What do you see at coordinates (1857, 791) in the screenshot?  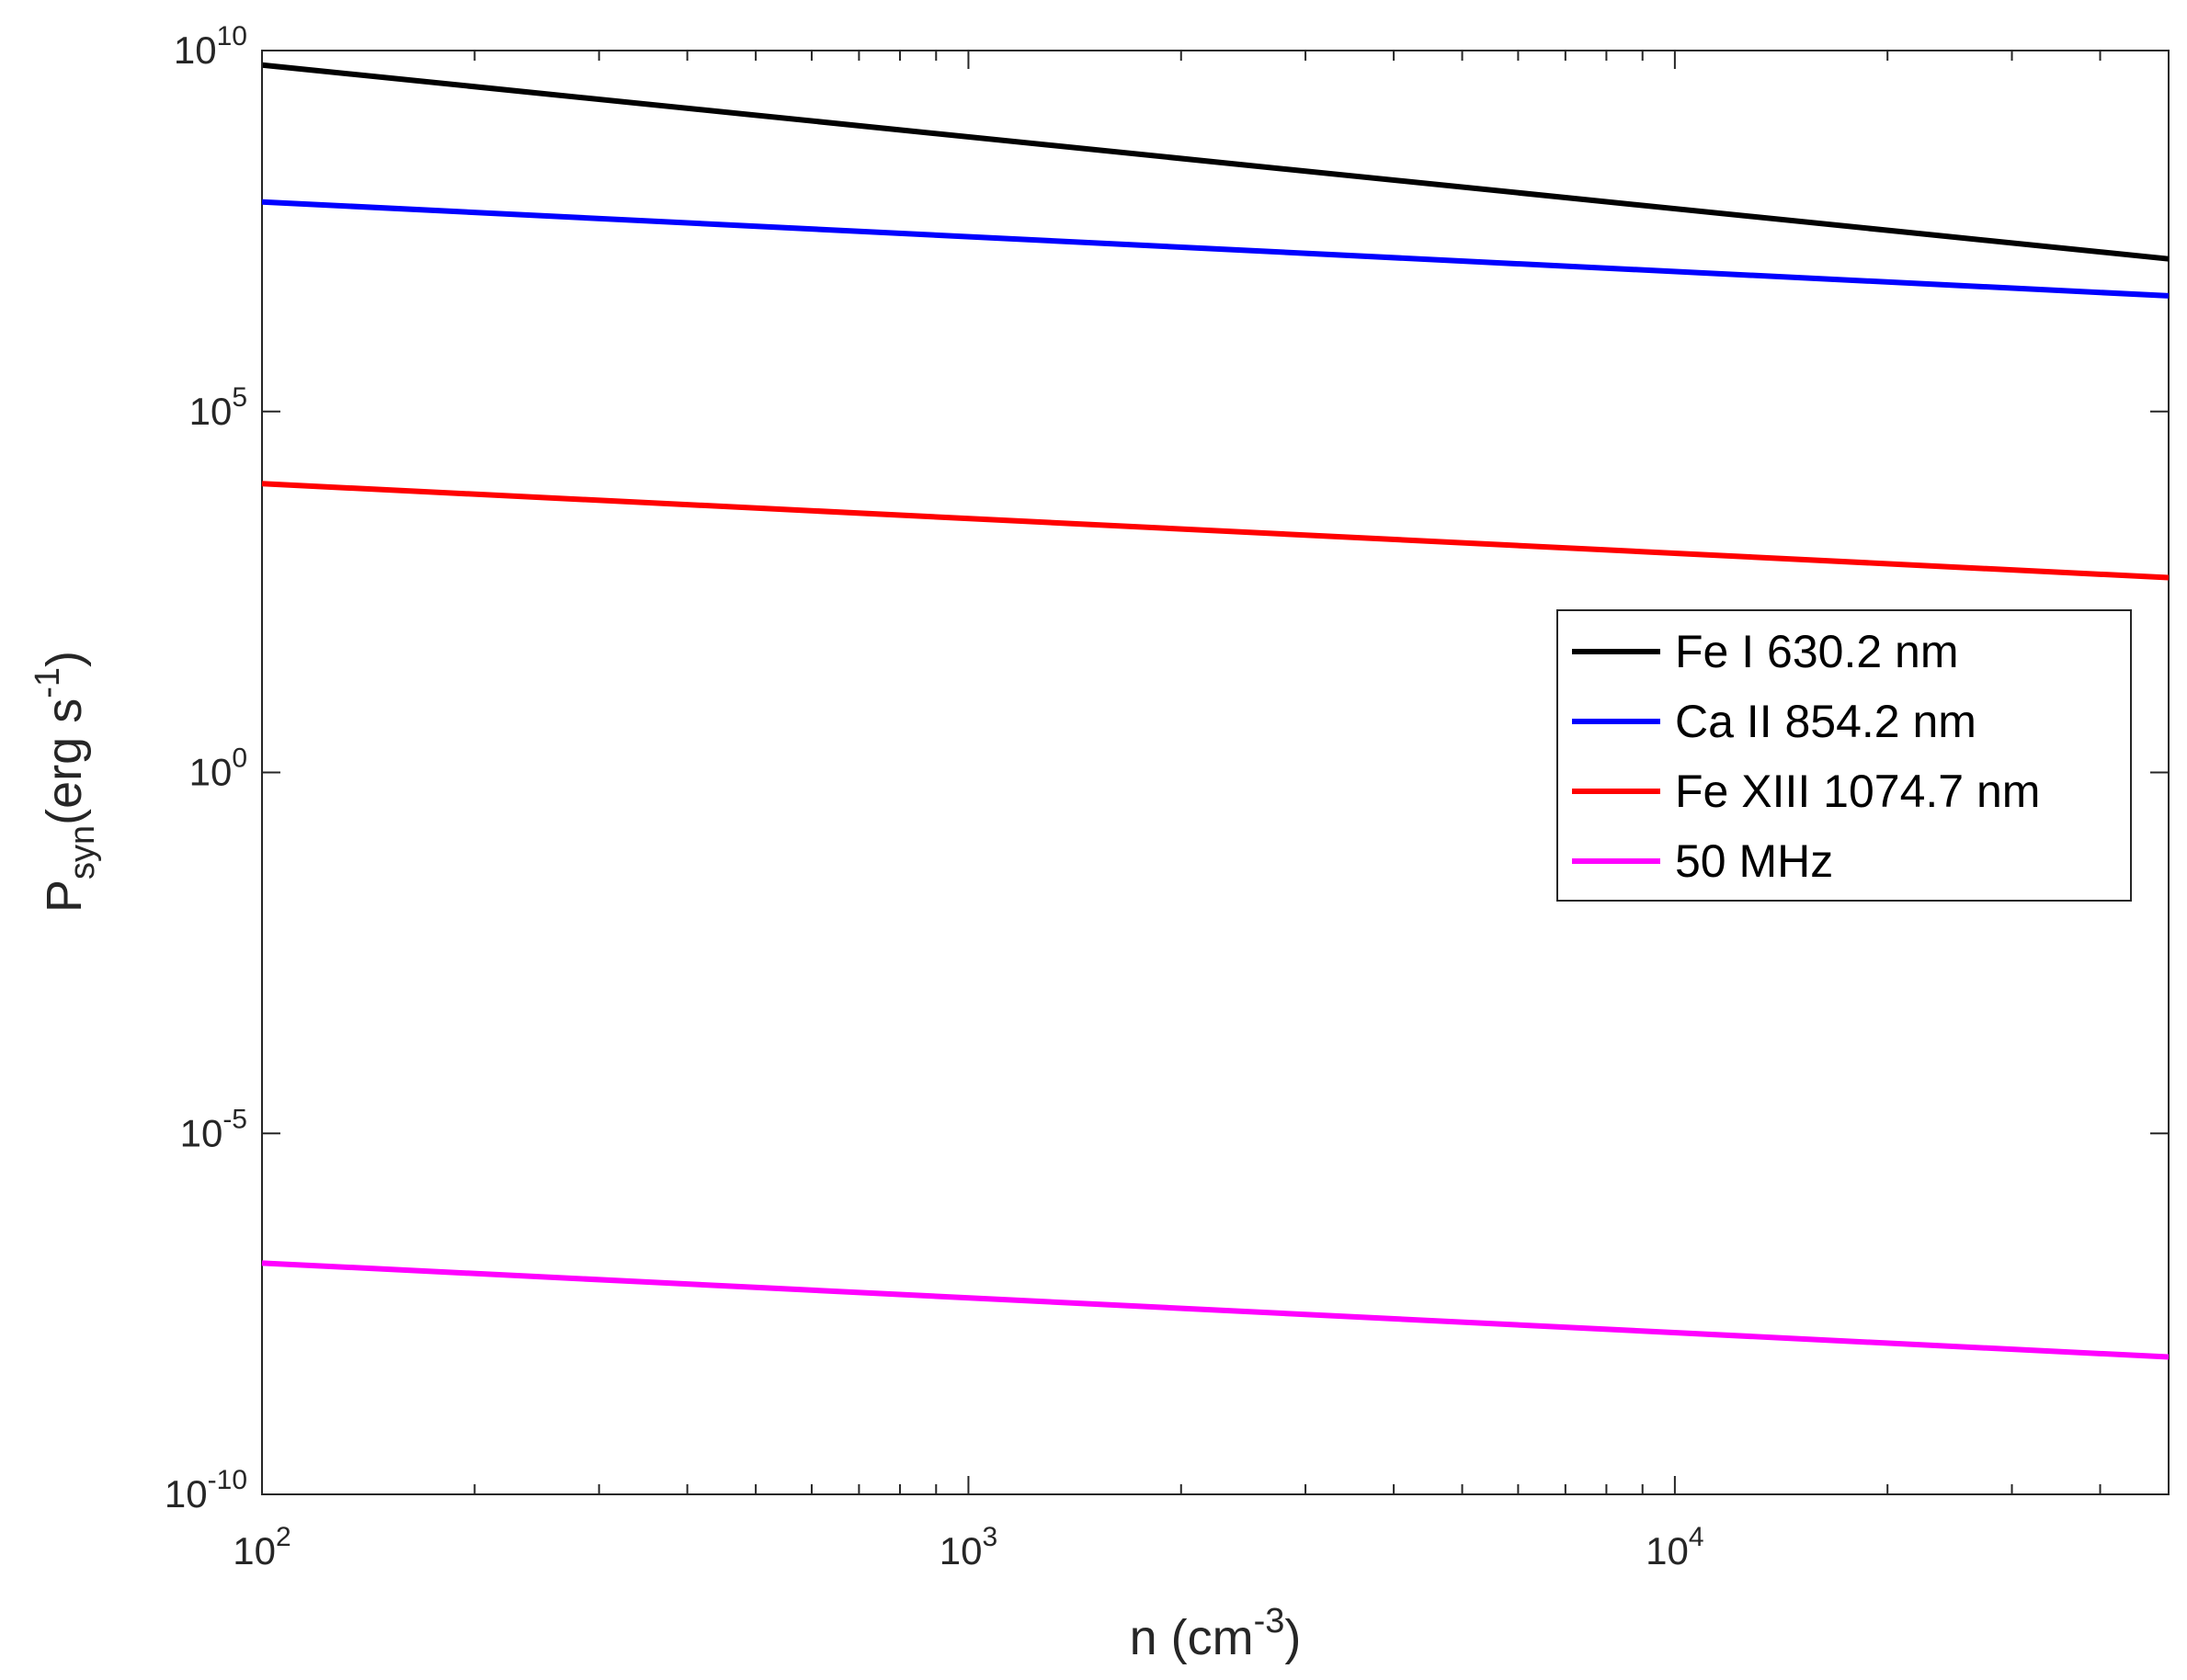 I see `legend-entry-label: Fe XIII 1074.7 nm` at bounding box center [1857, 791].